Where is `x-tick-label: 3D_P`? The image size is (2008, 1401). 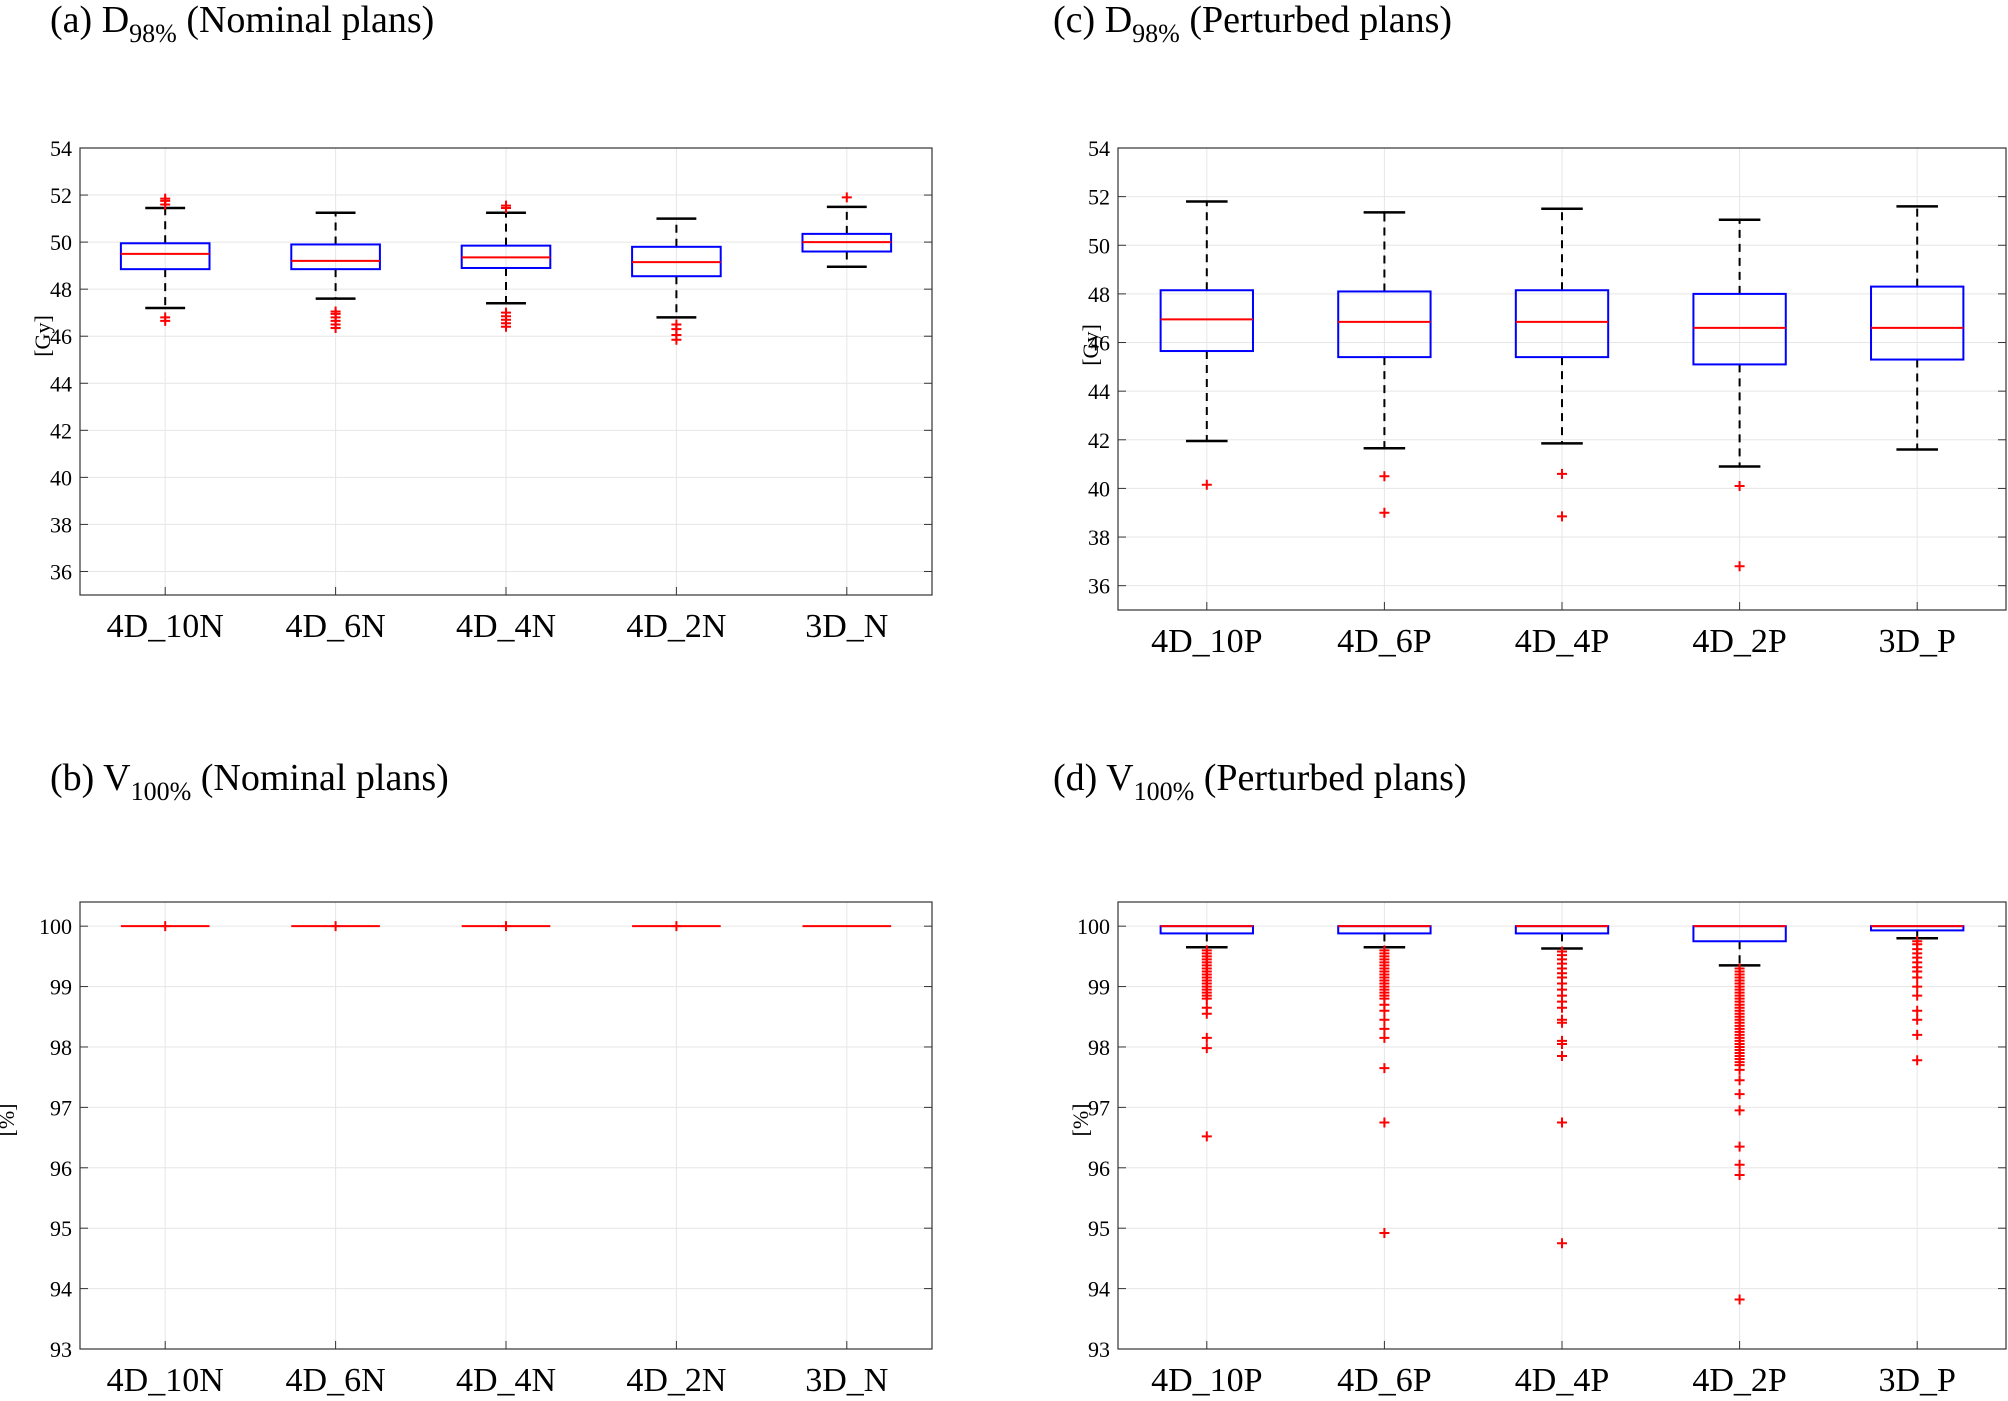 x-tick-label: 3D_P is located at coordinates (1916, 1380).